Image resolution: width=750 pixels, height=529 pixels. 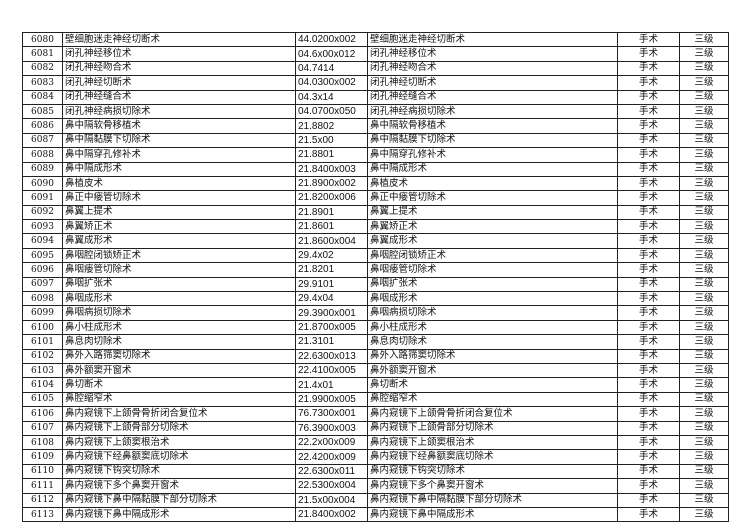 I want to click on row-number-cell: 6103, so click(x=42, y=370).